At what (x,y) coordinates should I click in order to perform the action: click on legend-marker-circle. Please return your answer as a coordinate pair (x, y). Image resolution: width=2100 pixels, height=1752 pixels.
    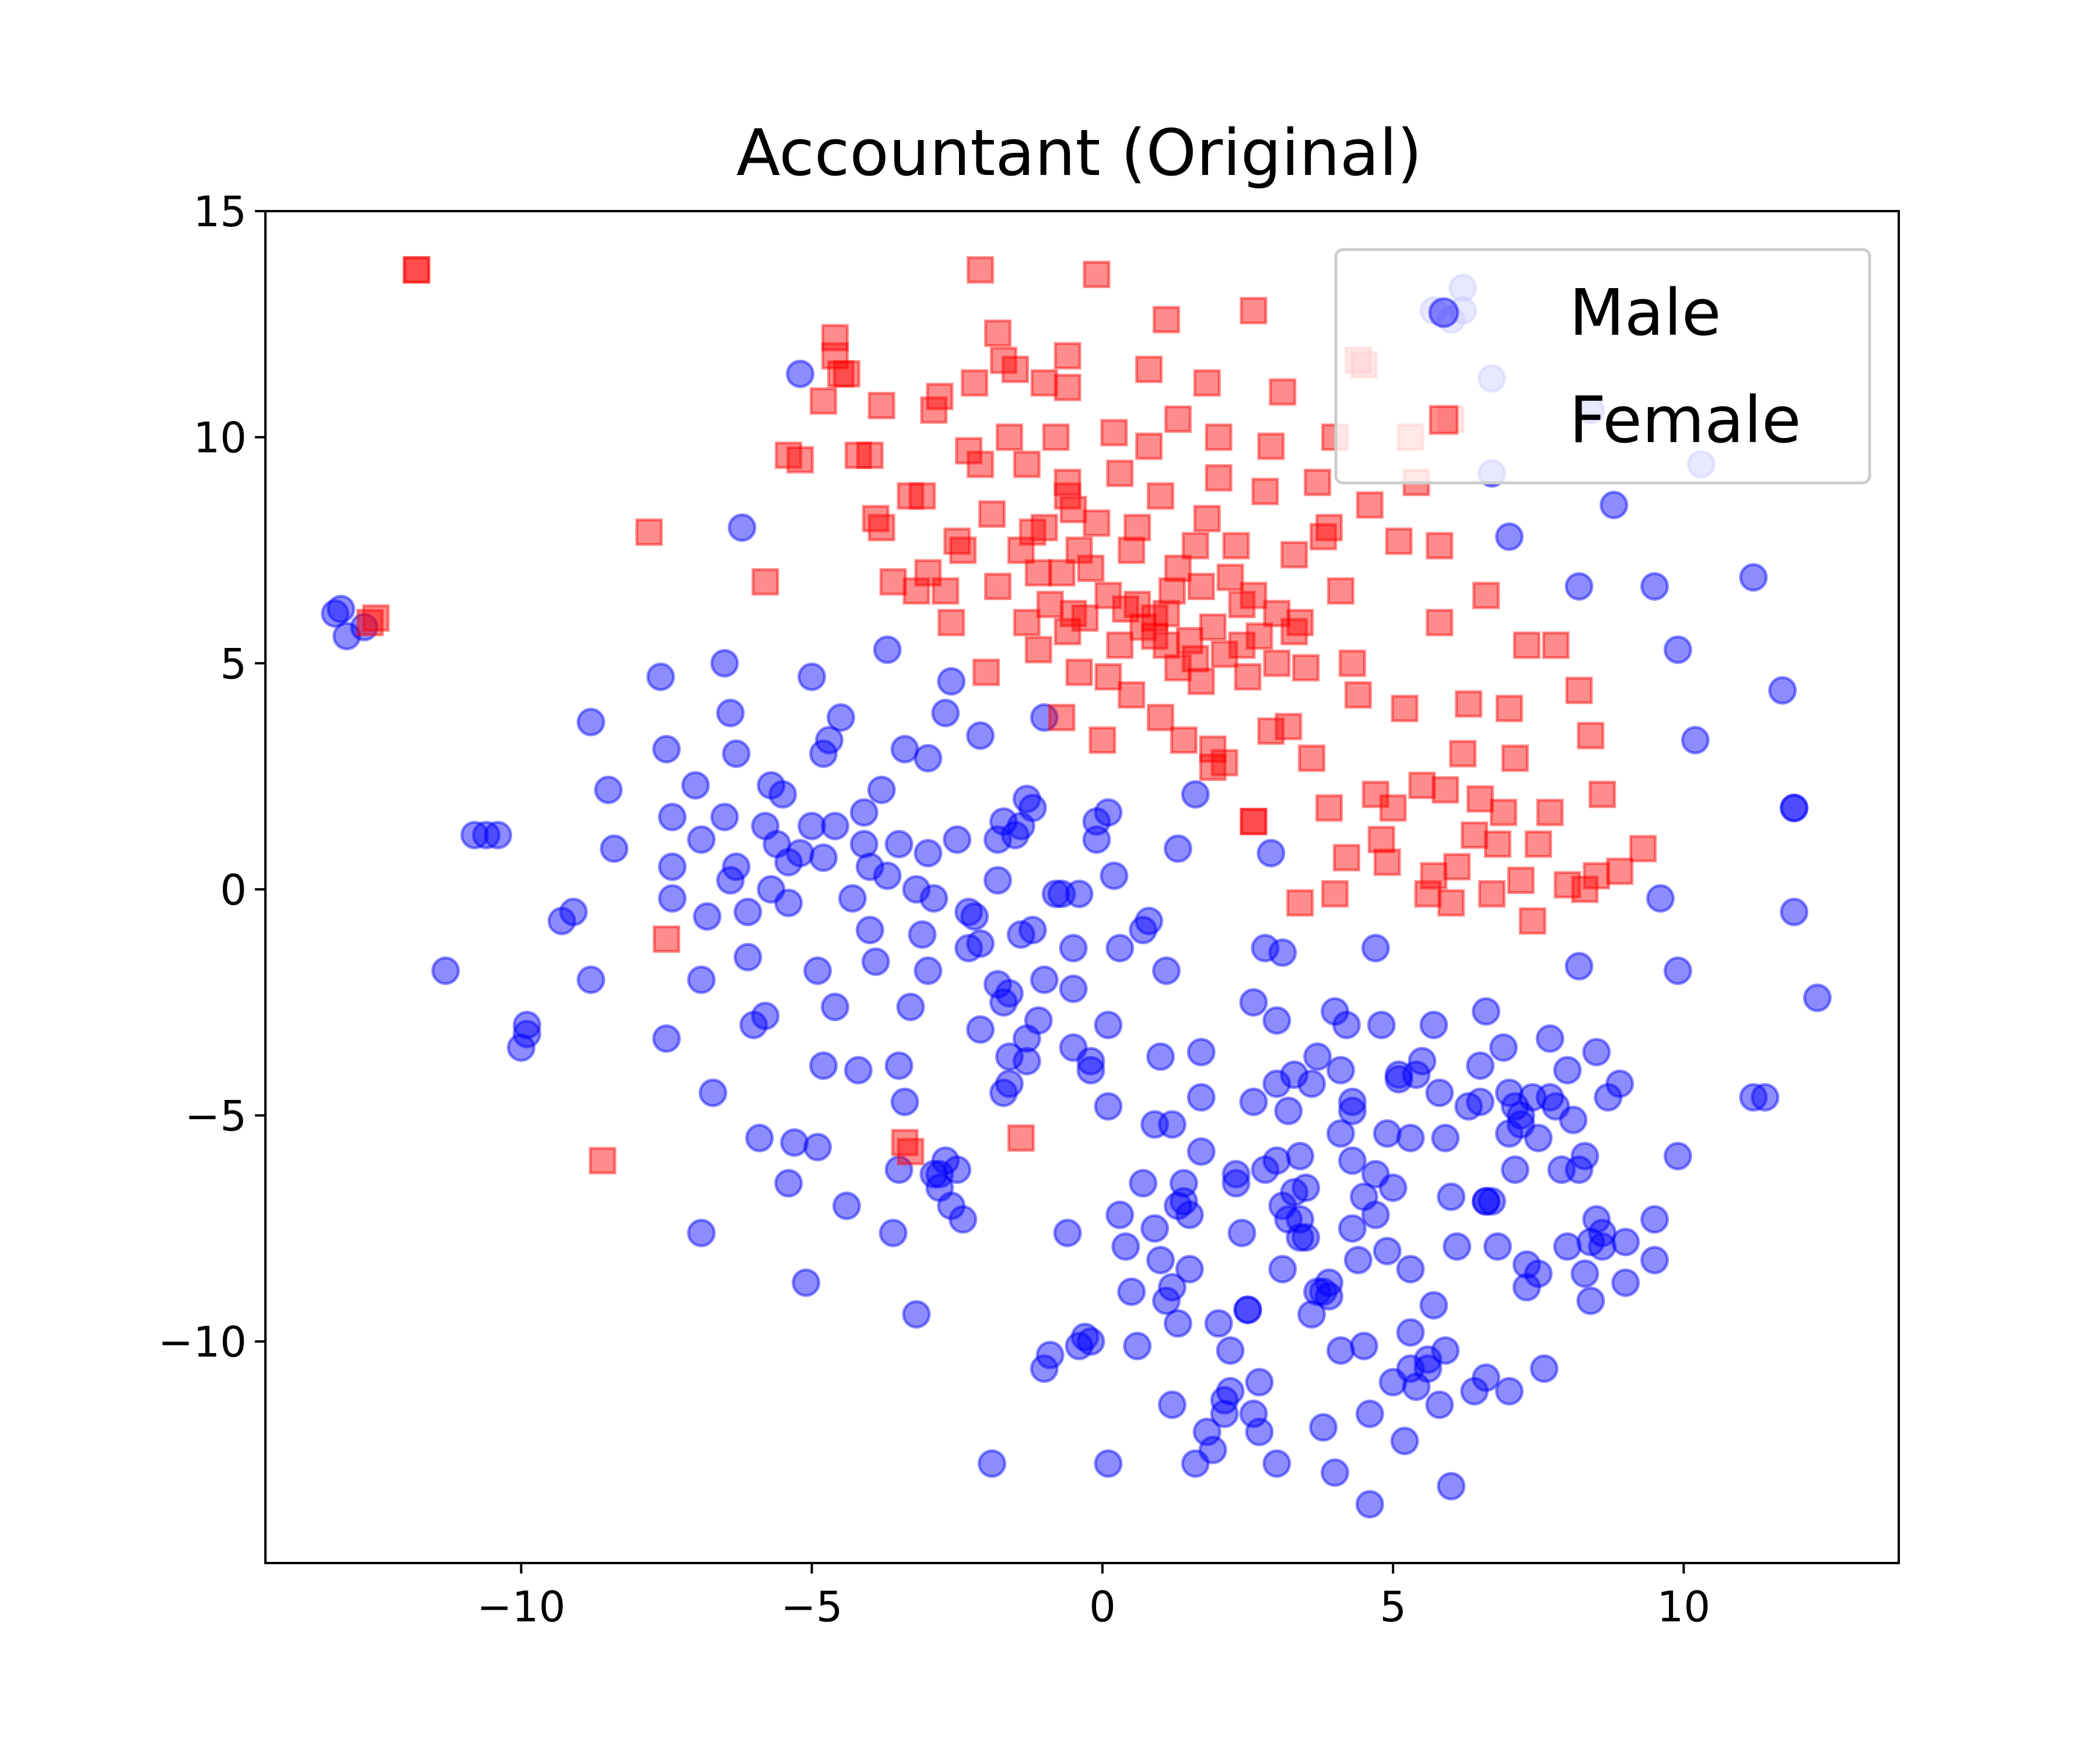
    Looking at the image, I should click on (1444, 313).